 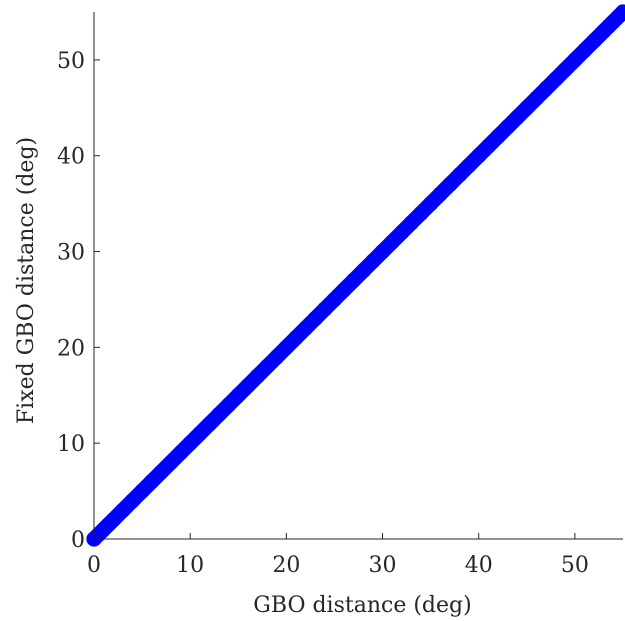 What do you see at coordinates (78, 540) in the screenshot?
I see `y-tick-label: 0` at bounding box center [78, 540].